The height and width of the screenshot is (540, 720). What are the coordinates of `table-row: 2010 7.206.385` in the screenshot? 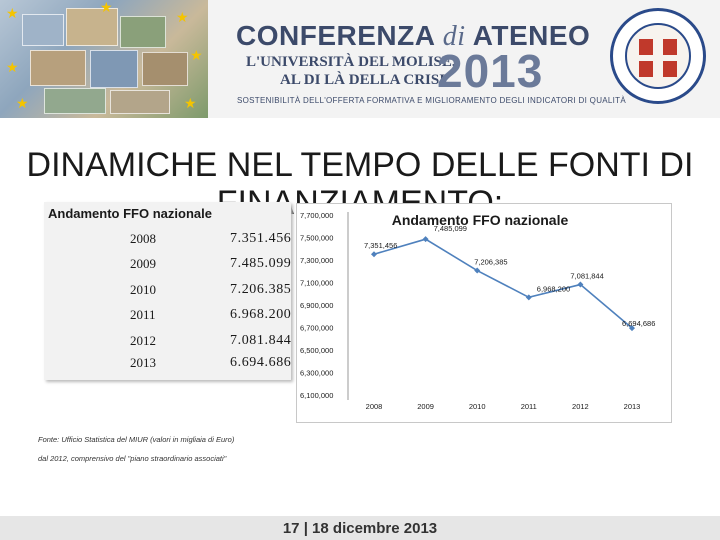 It's located at (167, 293).